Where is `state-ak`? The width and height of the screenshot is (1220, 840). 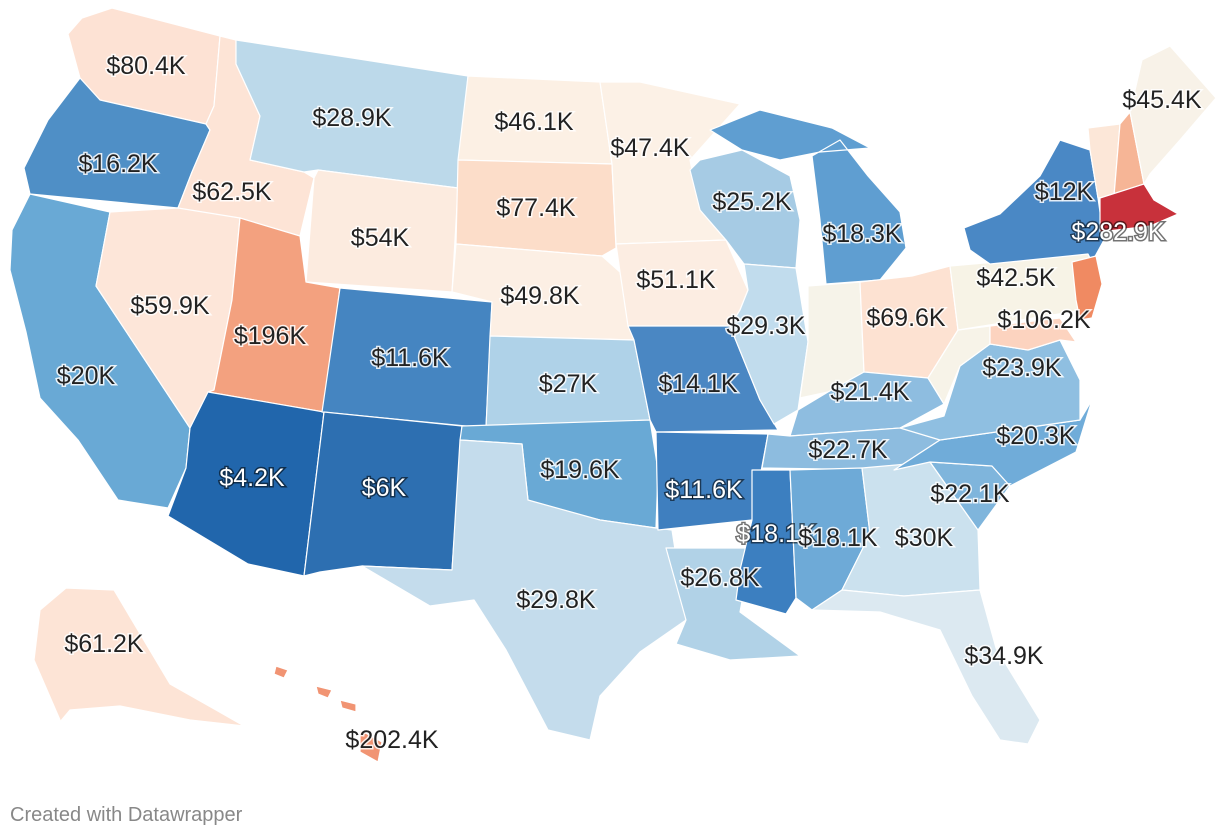 state-ak is located at coordinates (136, 674).